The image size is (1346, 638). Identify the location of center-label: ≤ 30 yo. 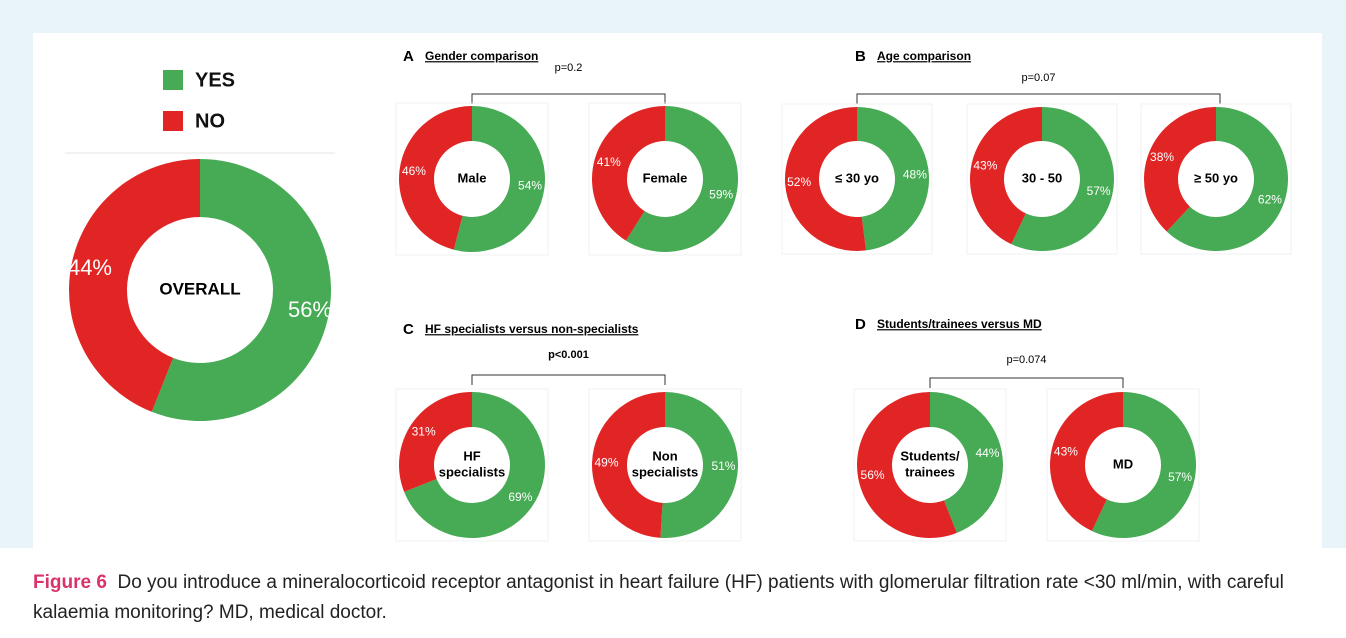
(857, 177).